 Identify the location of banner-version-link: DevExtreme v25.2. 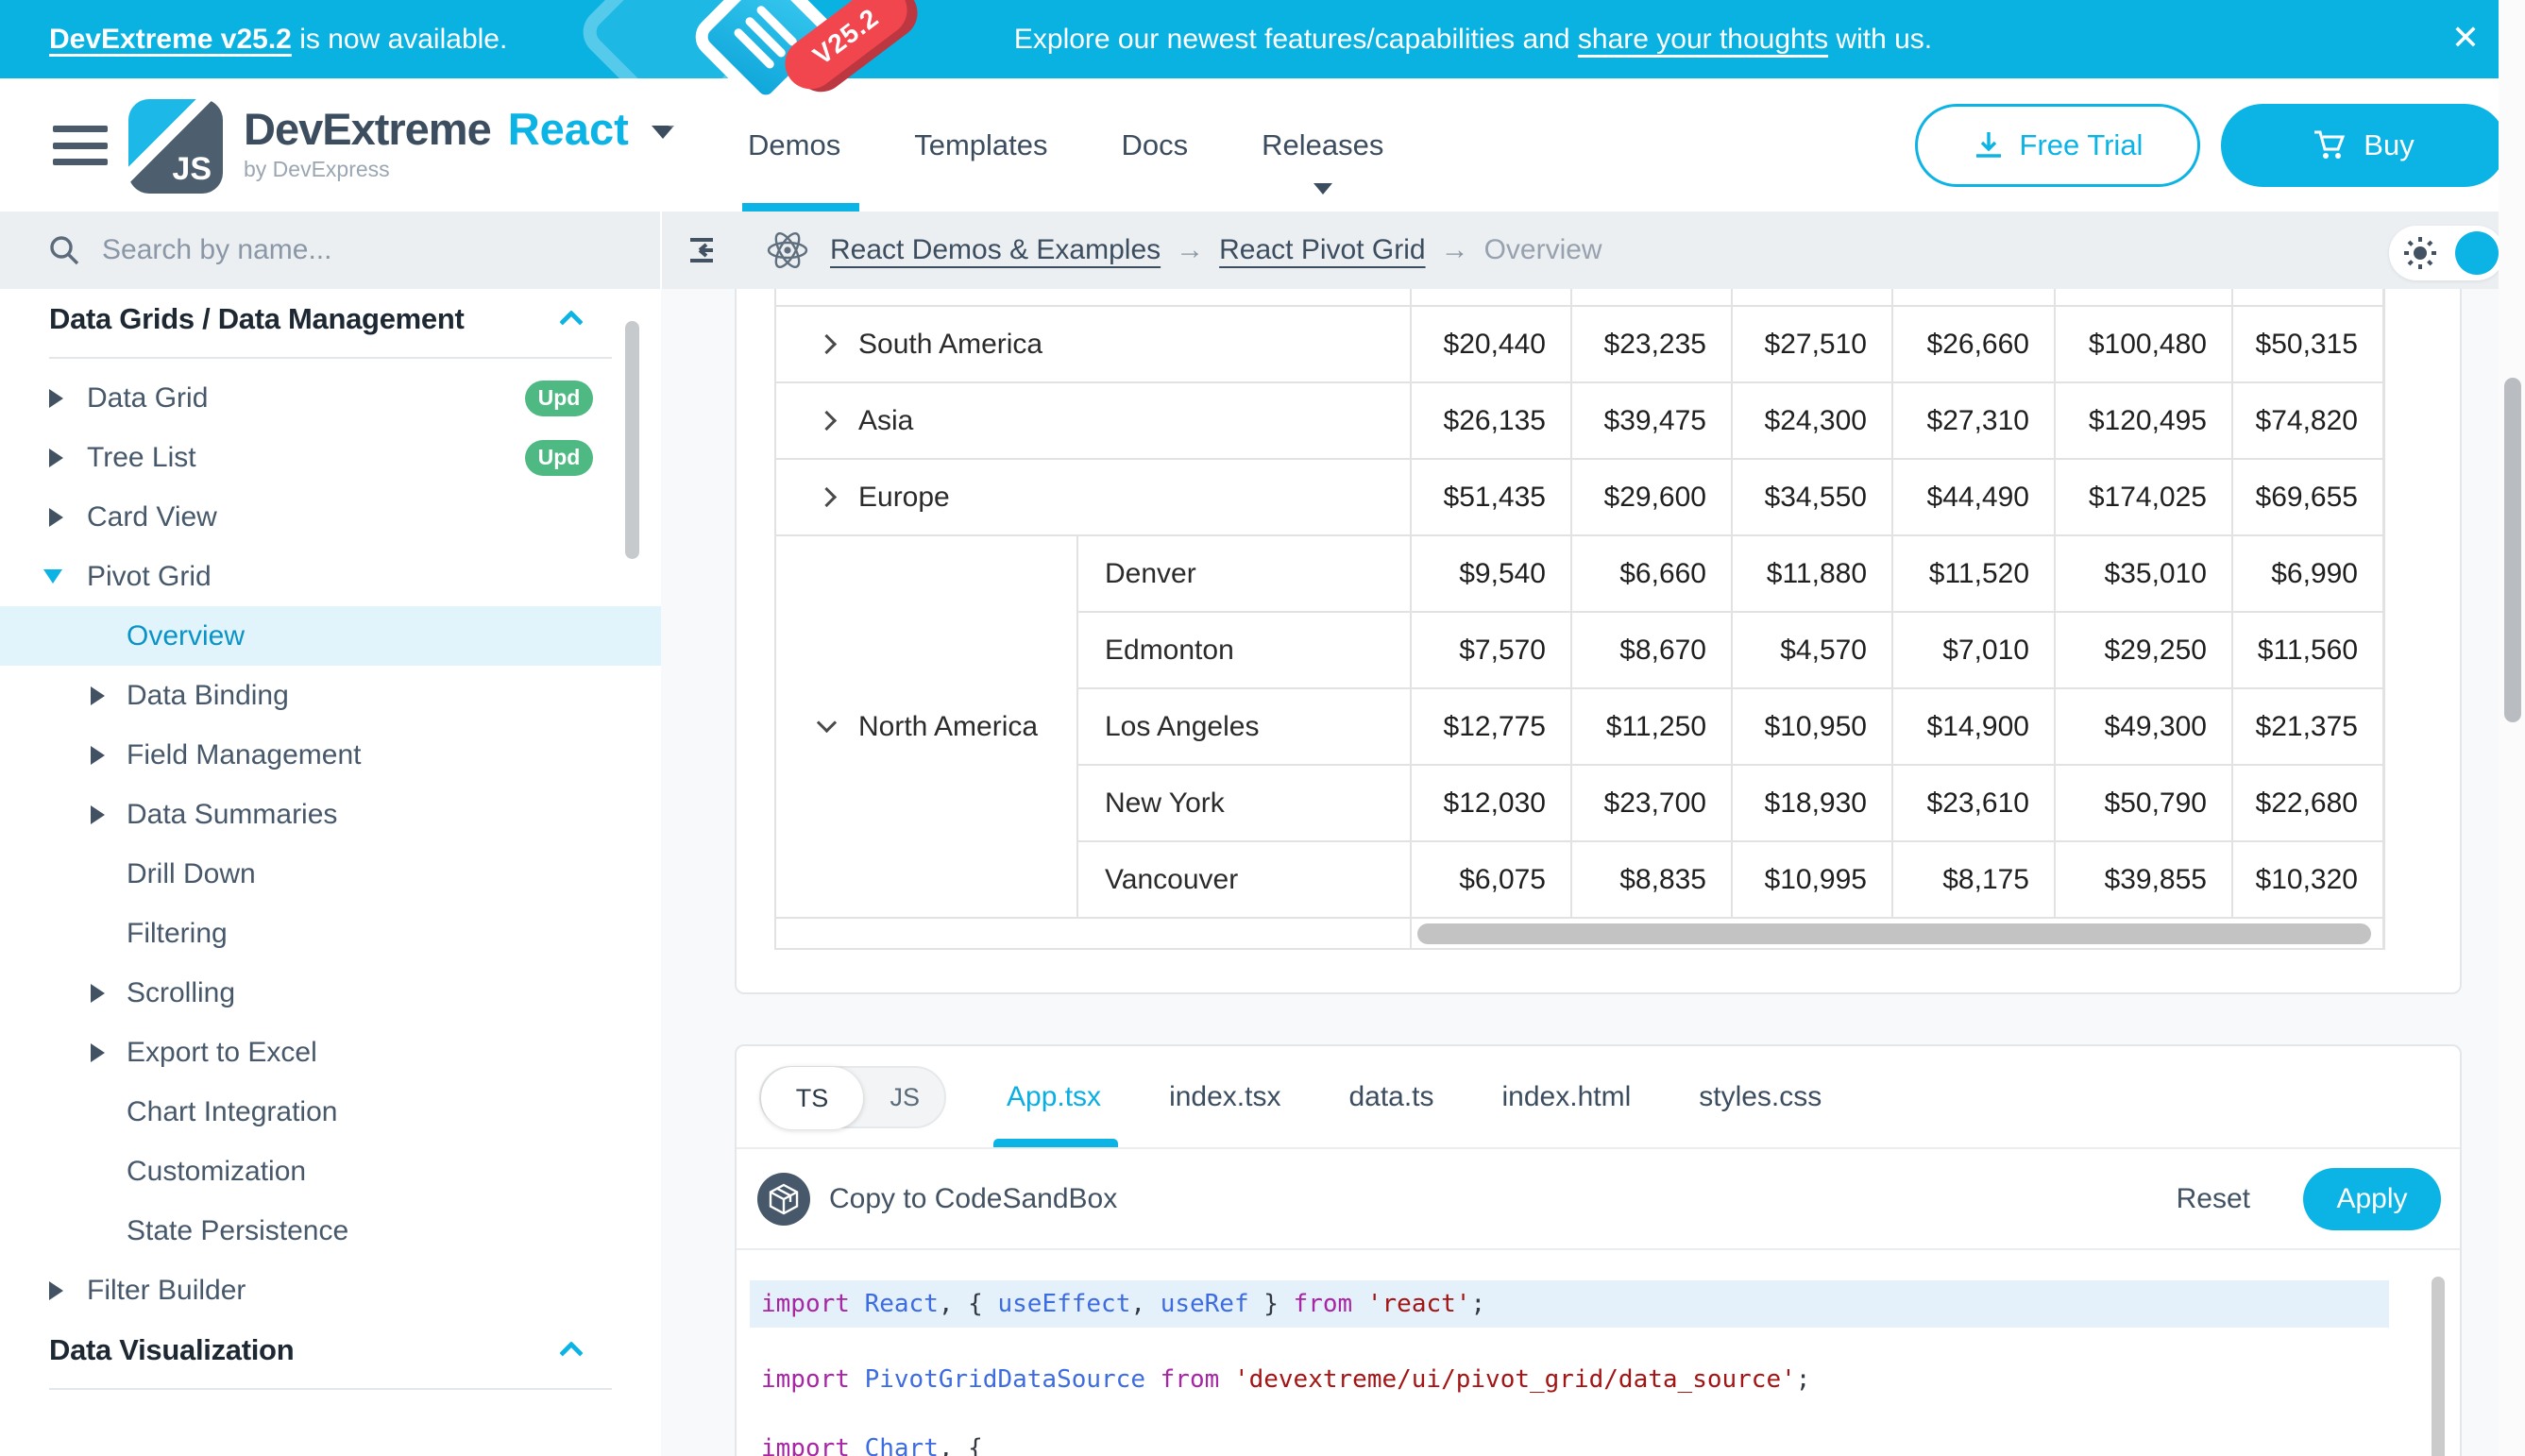
(170, 39).